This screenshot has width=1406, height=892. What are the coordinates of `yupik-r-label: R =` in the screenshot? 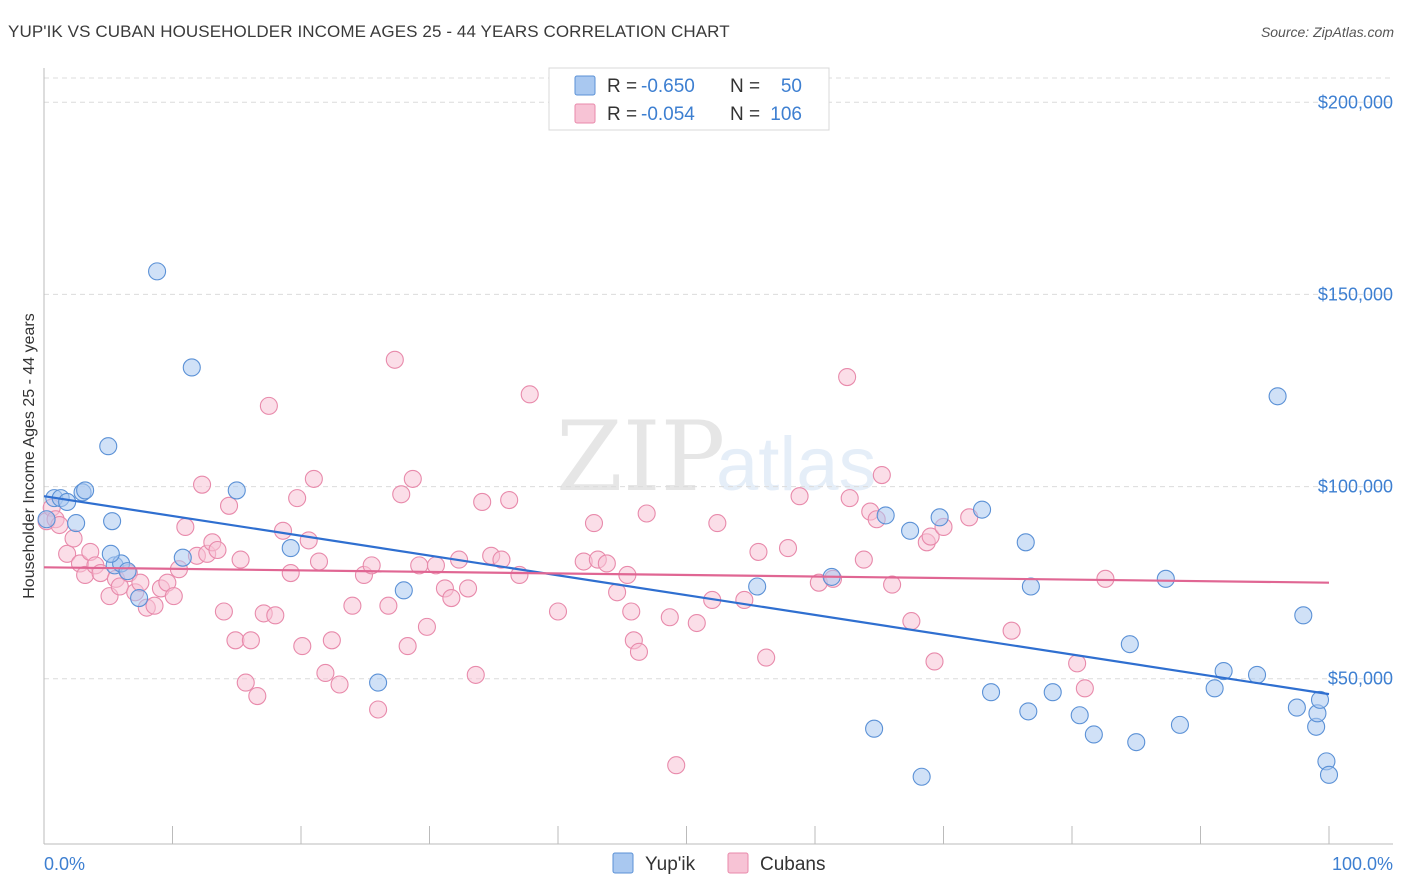 It's located at (622, 86).